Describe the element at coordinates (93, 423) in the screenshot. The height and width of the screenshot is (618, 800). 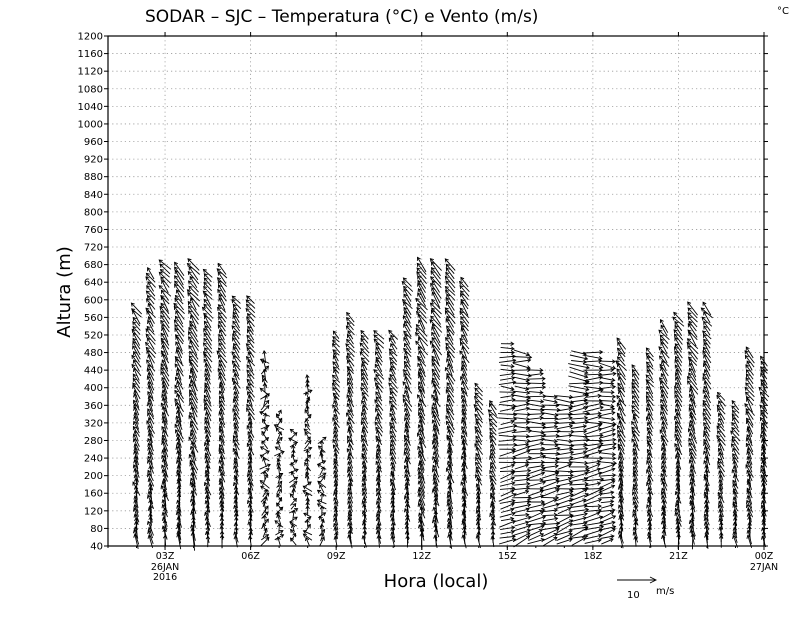
I see `y-tick-label: 320` at that location.